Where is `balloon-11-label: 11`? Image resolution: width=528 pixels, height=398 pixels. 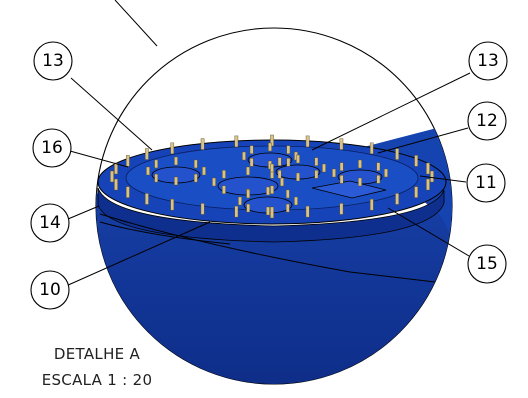 balloon-11-label: 11 is located at coordinates (486, 183).